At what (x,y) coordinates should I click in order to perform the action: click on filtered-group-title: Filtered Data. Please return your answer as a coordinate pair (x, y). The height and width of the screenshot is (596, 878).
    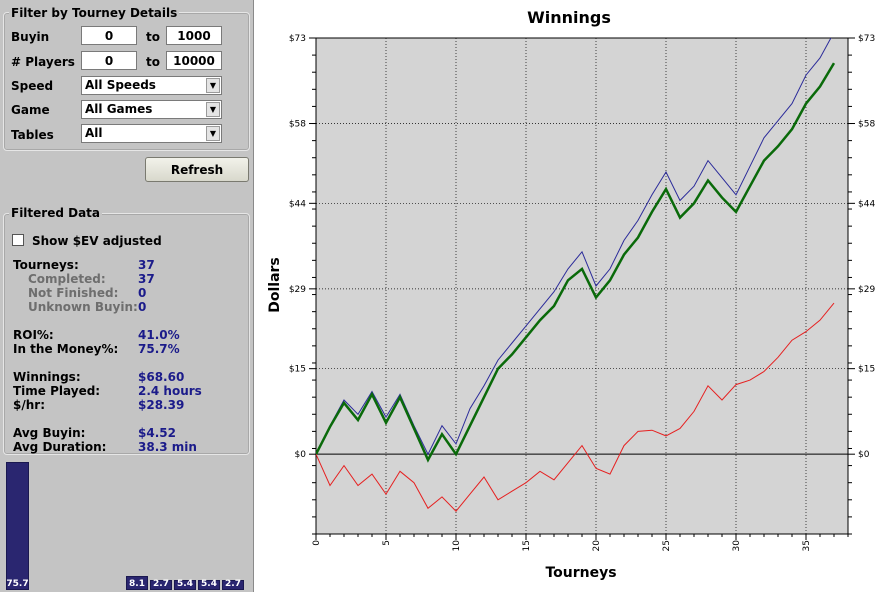
    Looking at the image, I should click on (56, 213).